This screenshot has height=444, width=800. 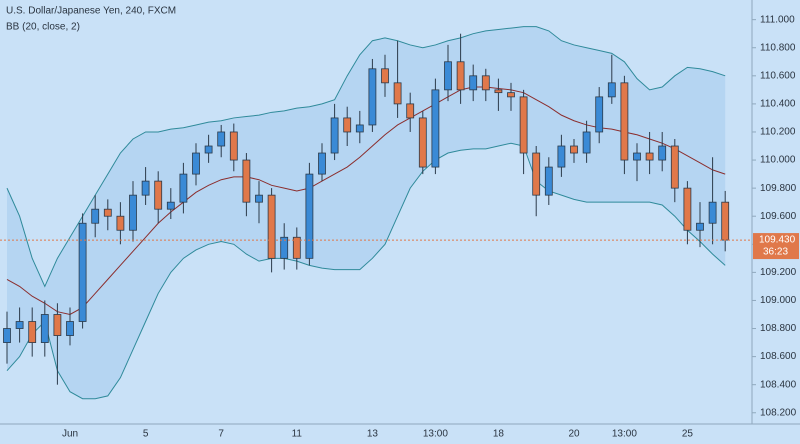 What do you see at coordinates (778, 356) in the screenshot?
I see `y-tick-label: 108.600` at bounding box center [778, 356].